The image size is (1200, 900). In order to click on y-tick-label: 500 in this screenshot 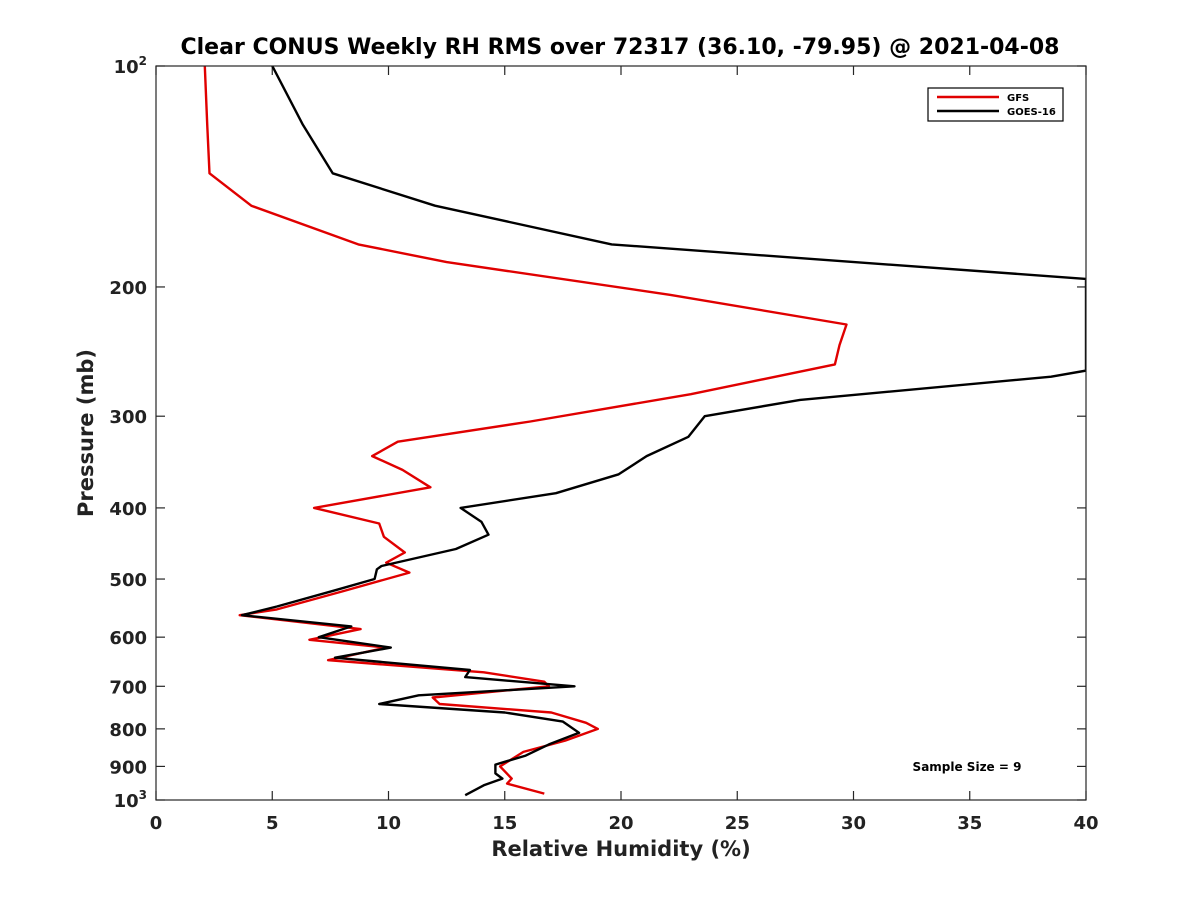, I will do `click(128, 580)`.